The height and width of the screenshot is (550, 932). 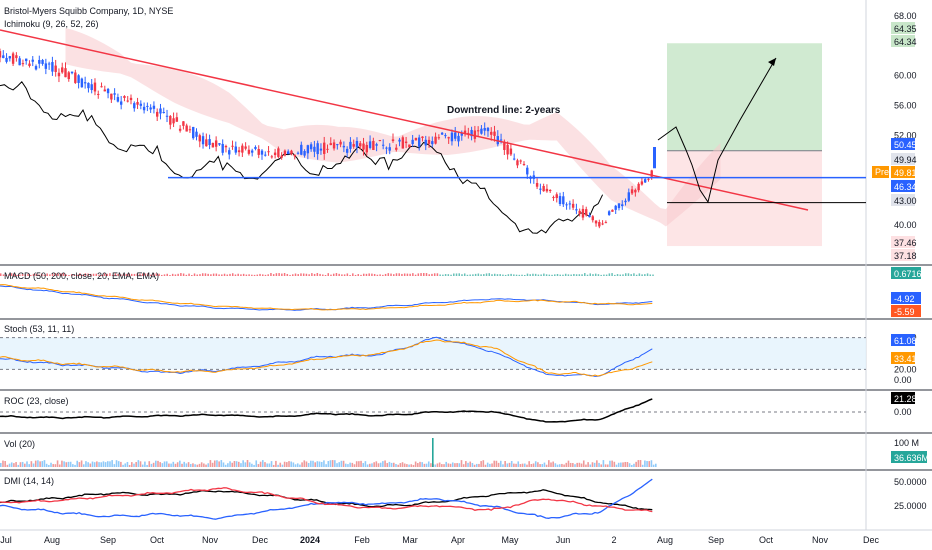 I want to click on price-tick-label: 68.00, so click(x=905, y=16).